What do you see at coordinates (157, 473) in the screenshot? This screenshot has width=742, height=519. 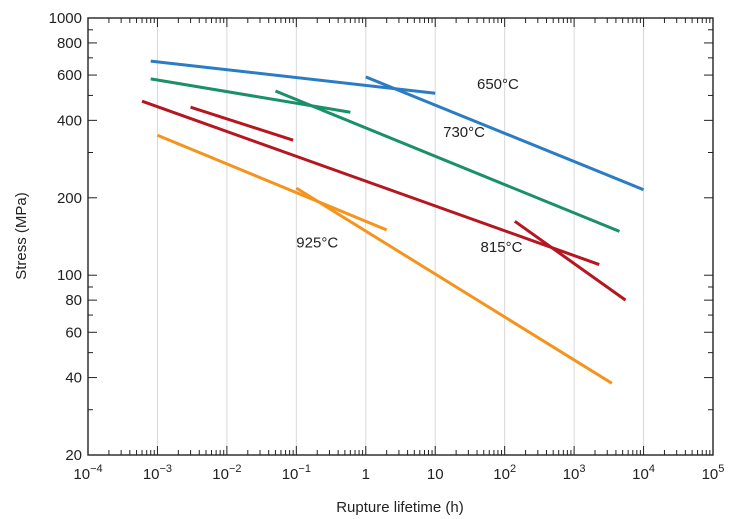 I see `x-tick-label: 10⁻³` at bounding box center [157, 473].